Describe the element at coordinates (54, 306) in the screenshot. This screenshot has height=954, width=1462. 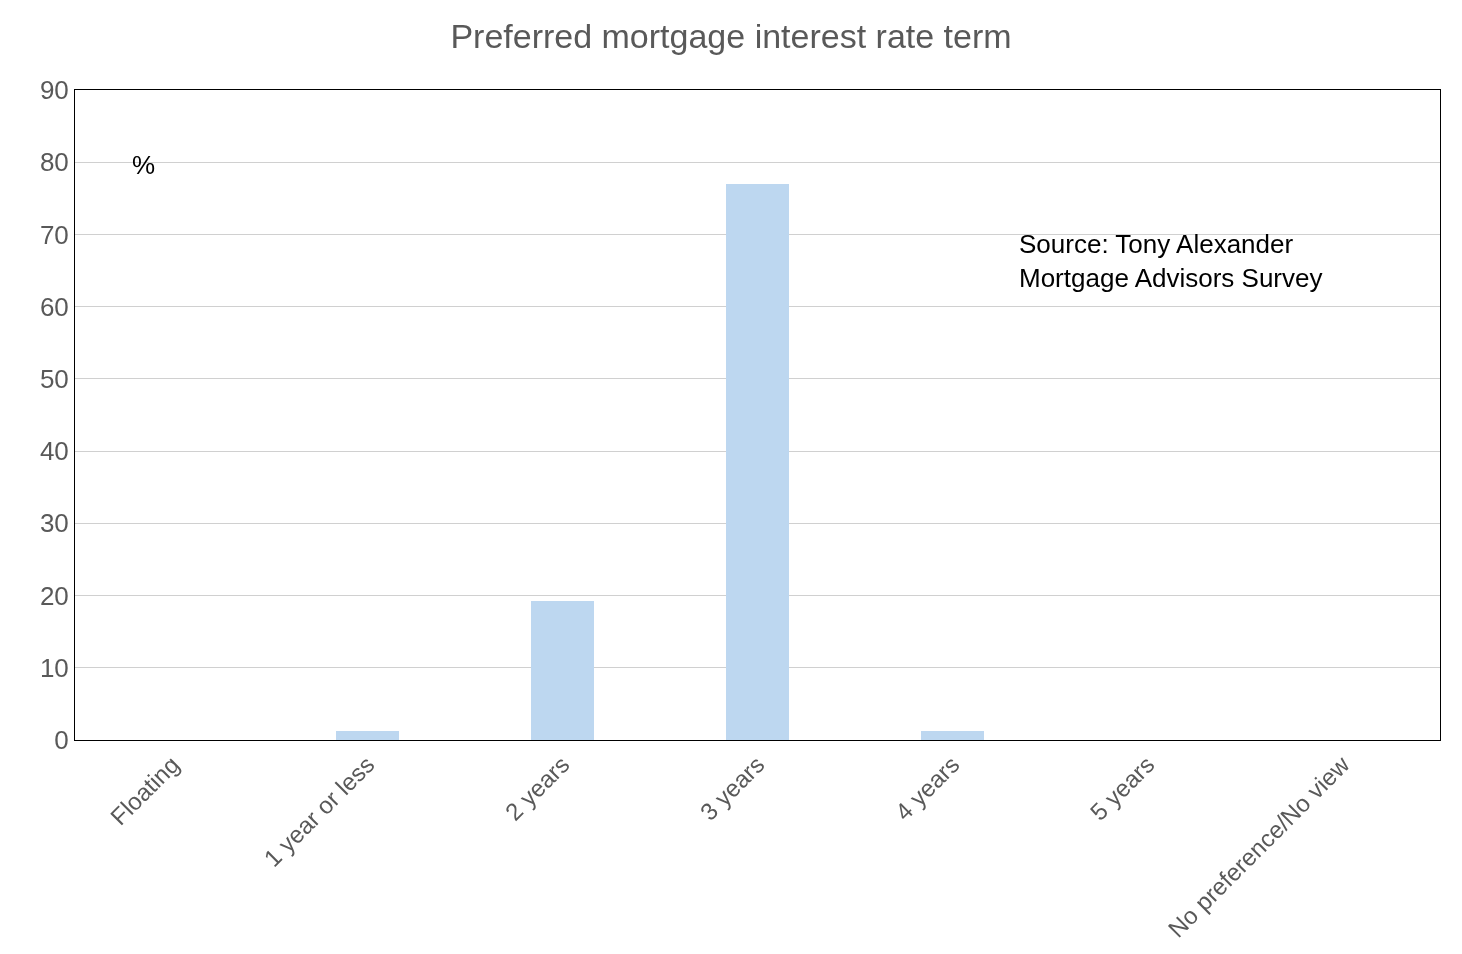
I see `y-tick-label: 60` at that location.